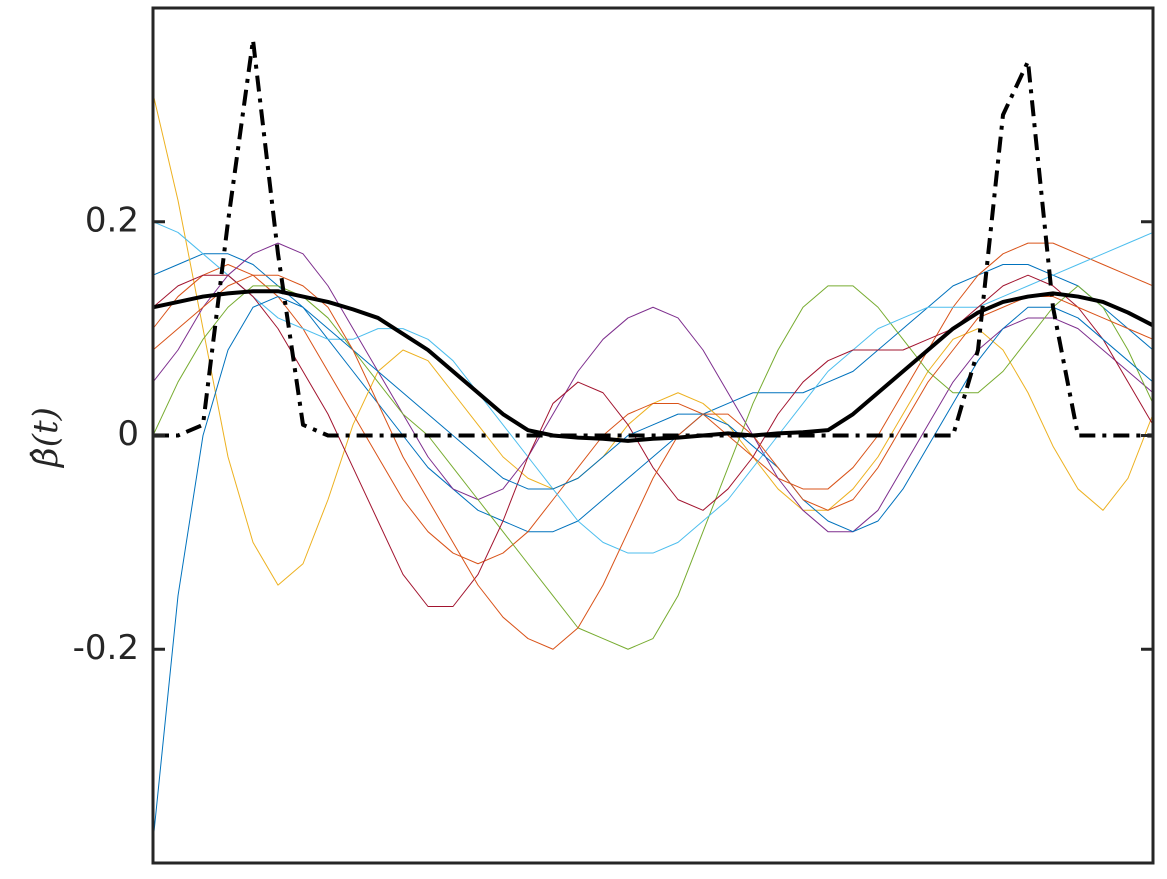 The image size is (1167, 879). I want to click on y-tick-label: 0.2, so click(112, 220).